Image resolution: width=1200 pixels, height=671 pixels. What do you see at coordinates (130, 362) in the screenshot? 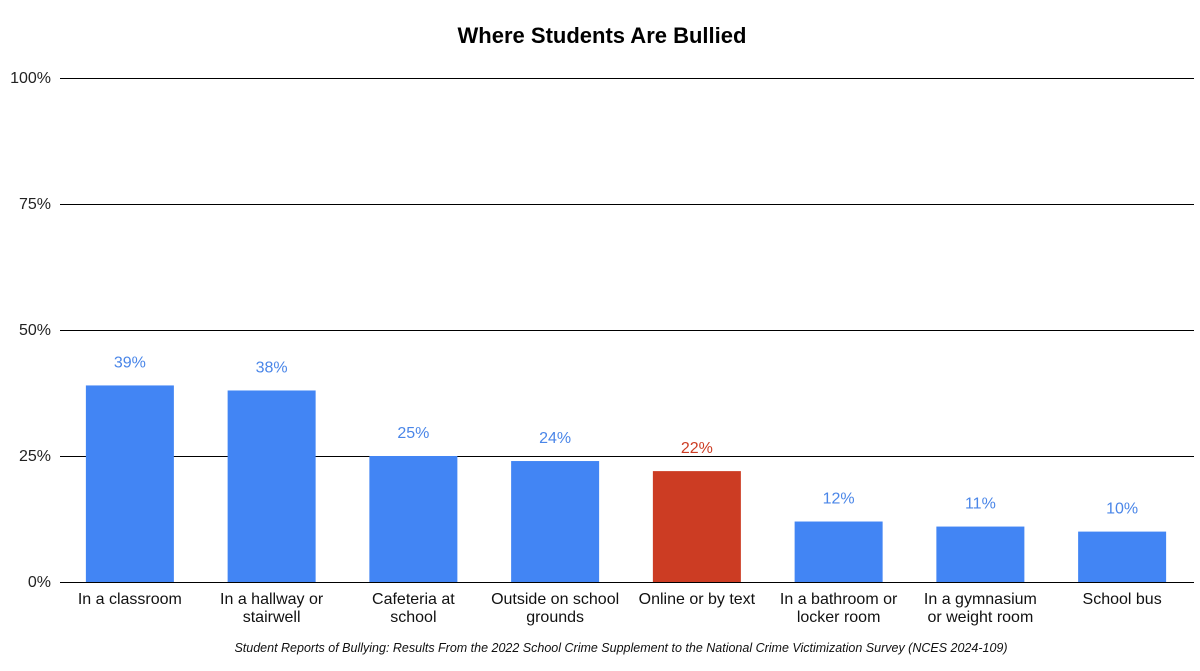
I see `data-label: 39%` at bounding box center [130, 362].